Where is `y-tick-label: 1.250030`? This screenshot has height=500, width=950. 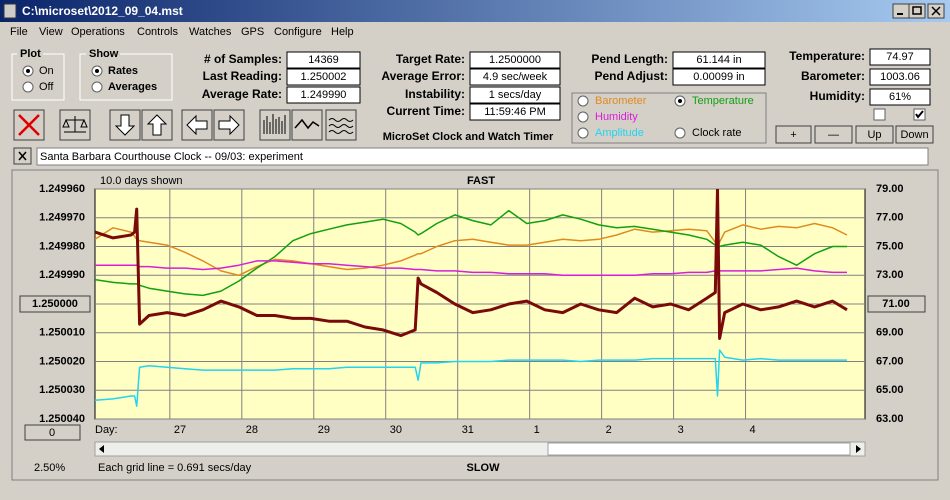
y-tick-label: 1.250030 is located at coordinates (62, 390).